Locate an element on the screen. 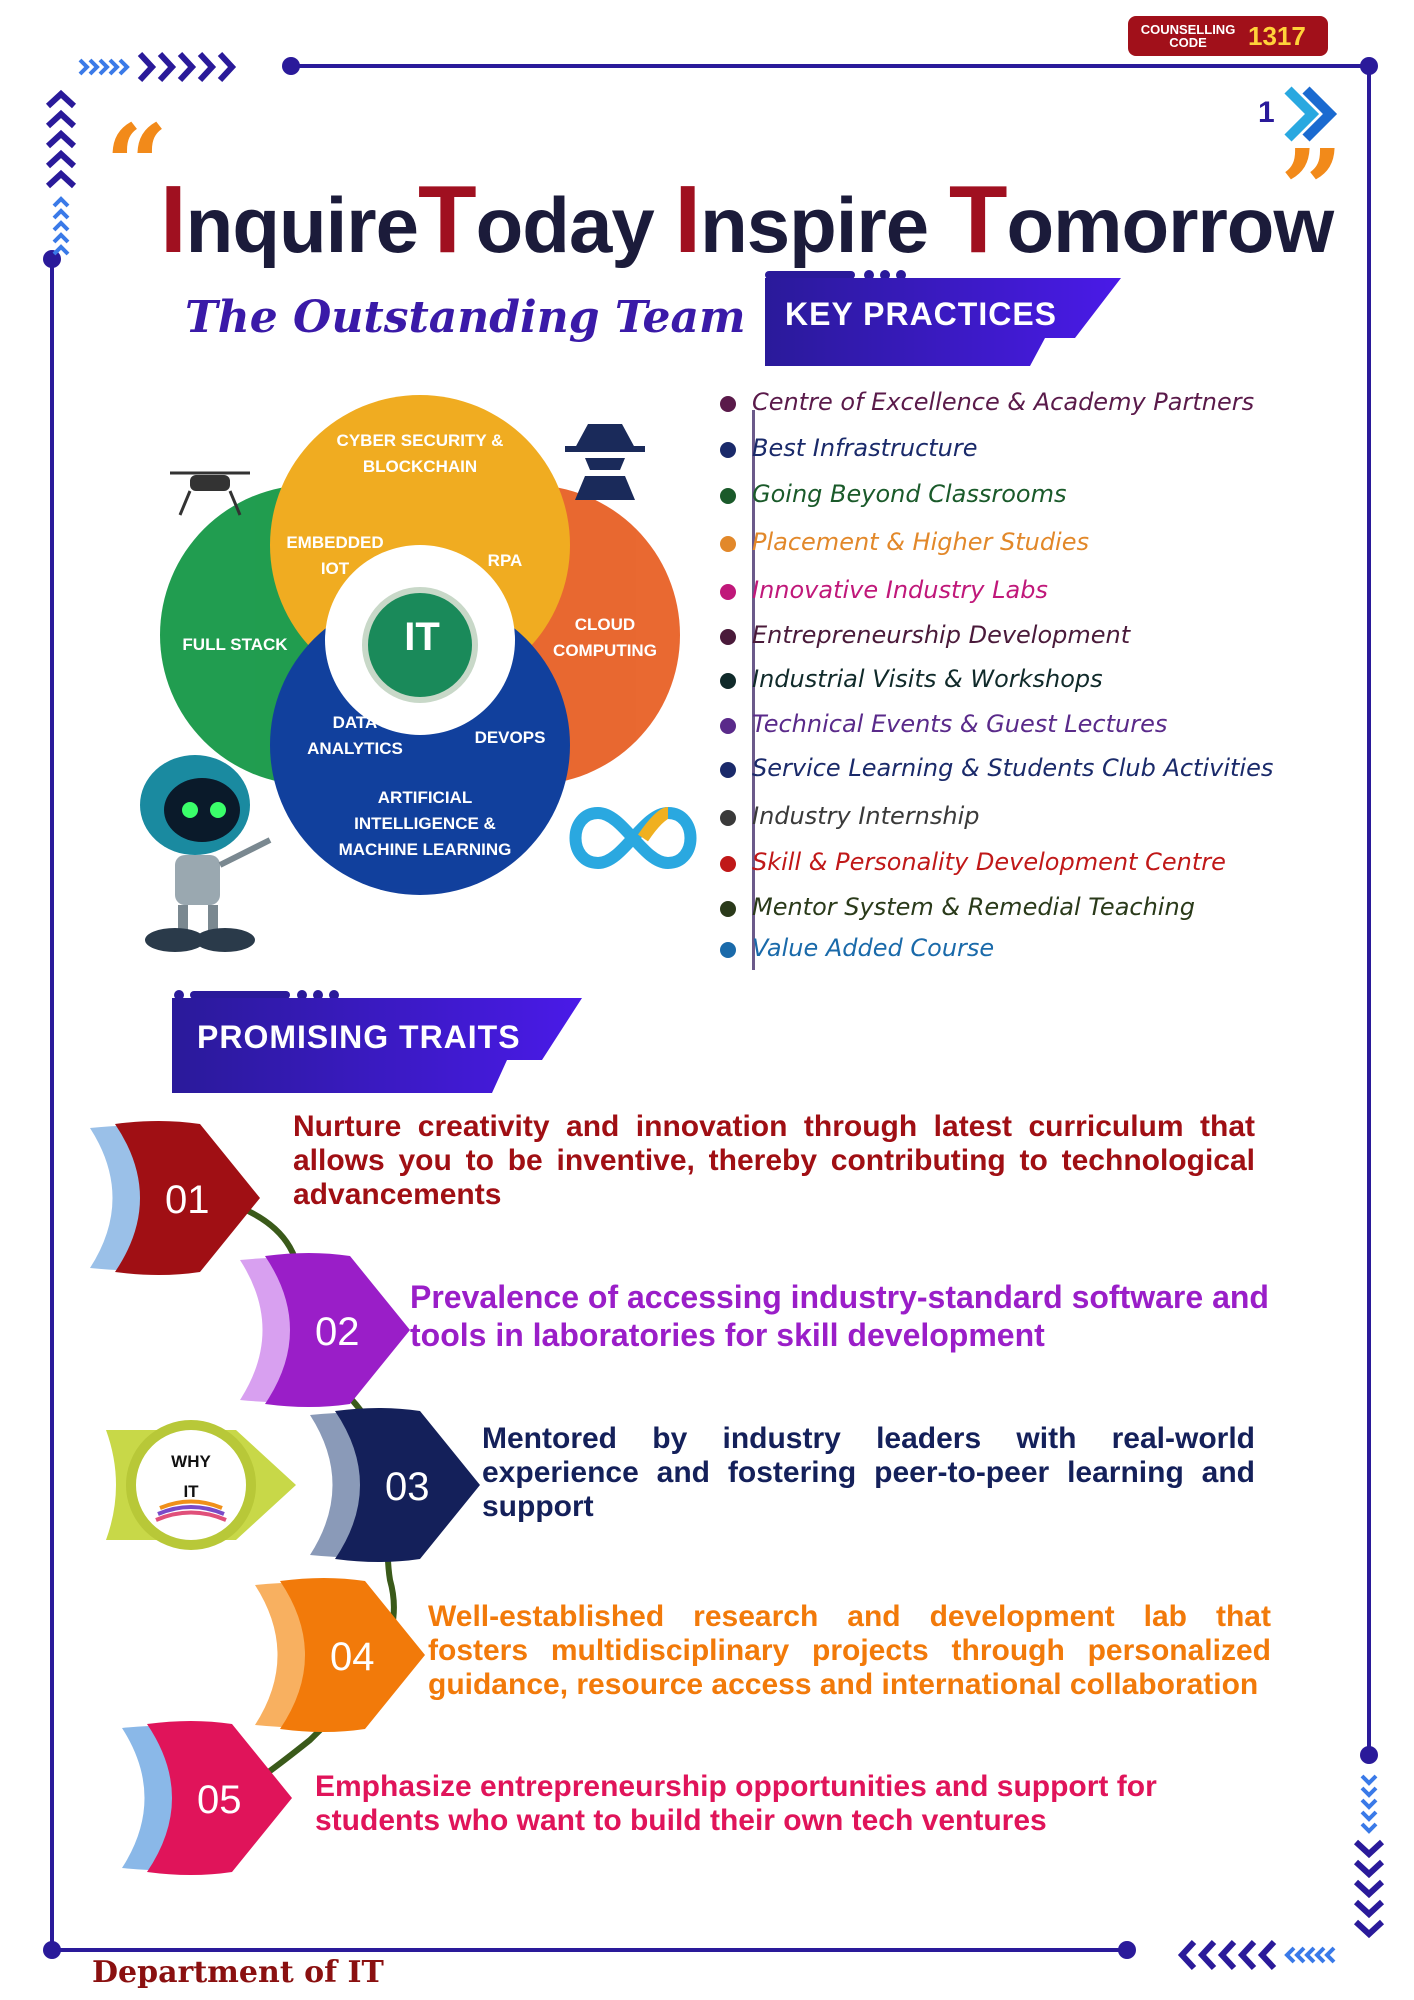 The height and width of the screenshot is (2000, 1414). frame-right-line is located at coordinates (1369, 909).